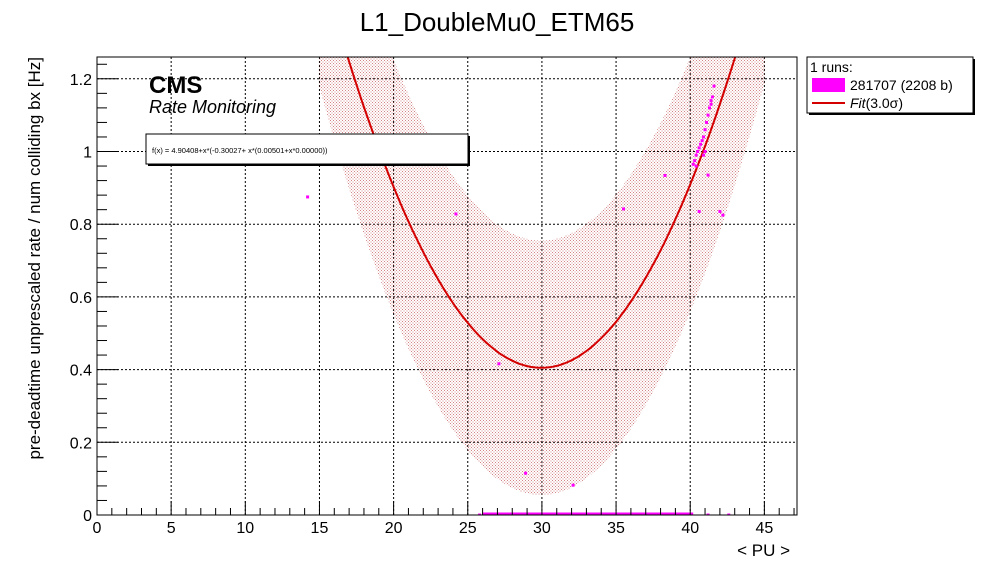  Describe the element at coordinates (171, 528) in the screenshot. I see `x-tick-label: 5` at that location.